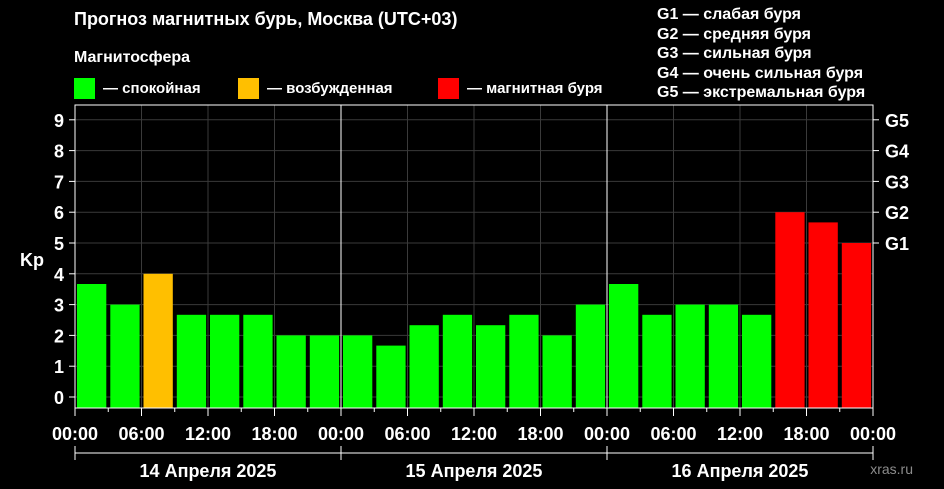  I want to click on legend-title: Магнитосфера, so click(132, 57).